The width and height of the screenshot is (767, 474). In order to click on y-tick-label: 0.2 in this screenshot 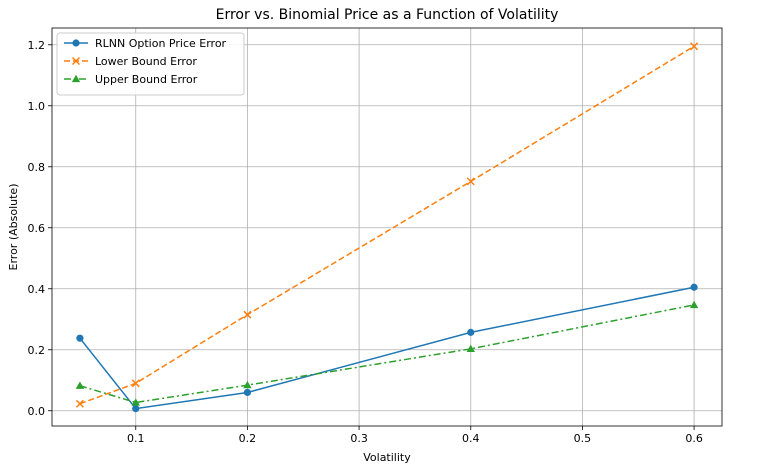, I will do `click(37, 350)`.